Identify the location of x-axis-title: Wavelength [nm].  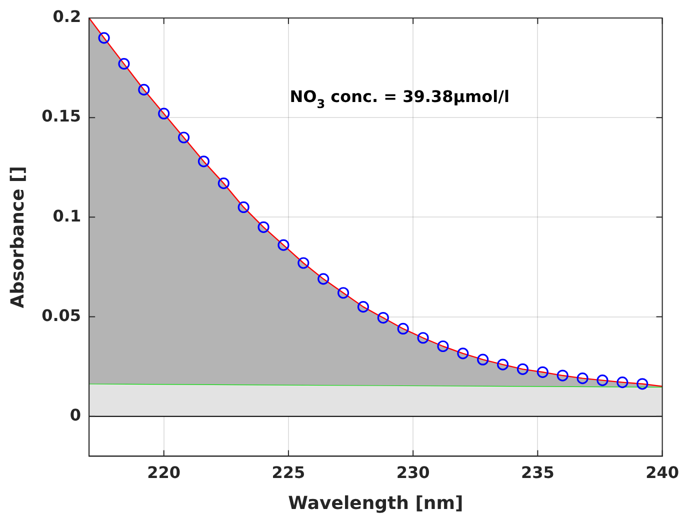
(376, 503).